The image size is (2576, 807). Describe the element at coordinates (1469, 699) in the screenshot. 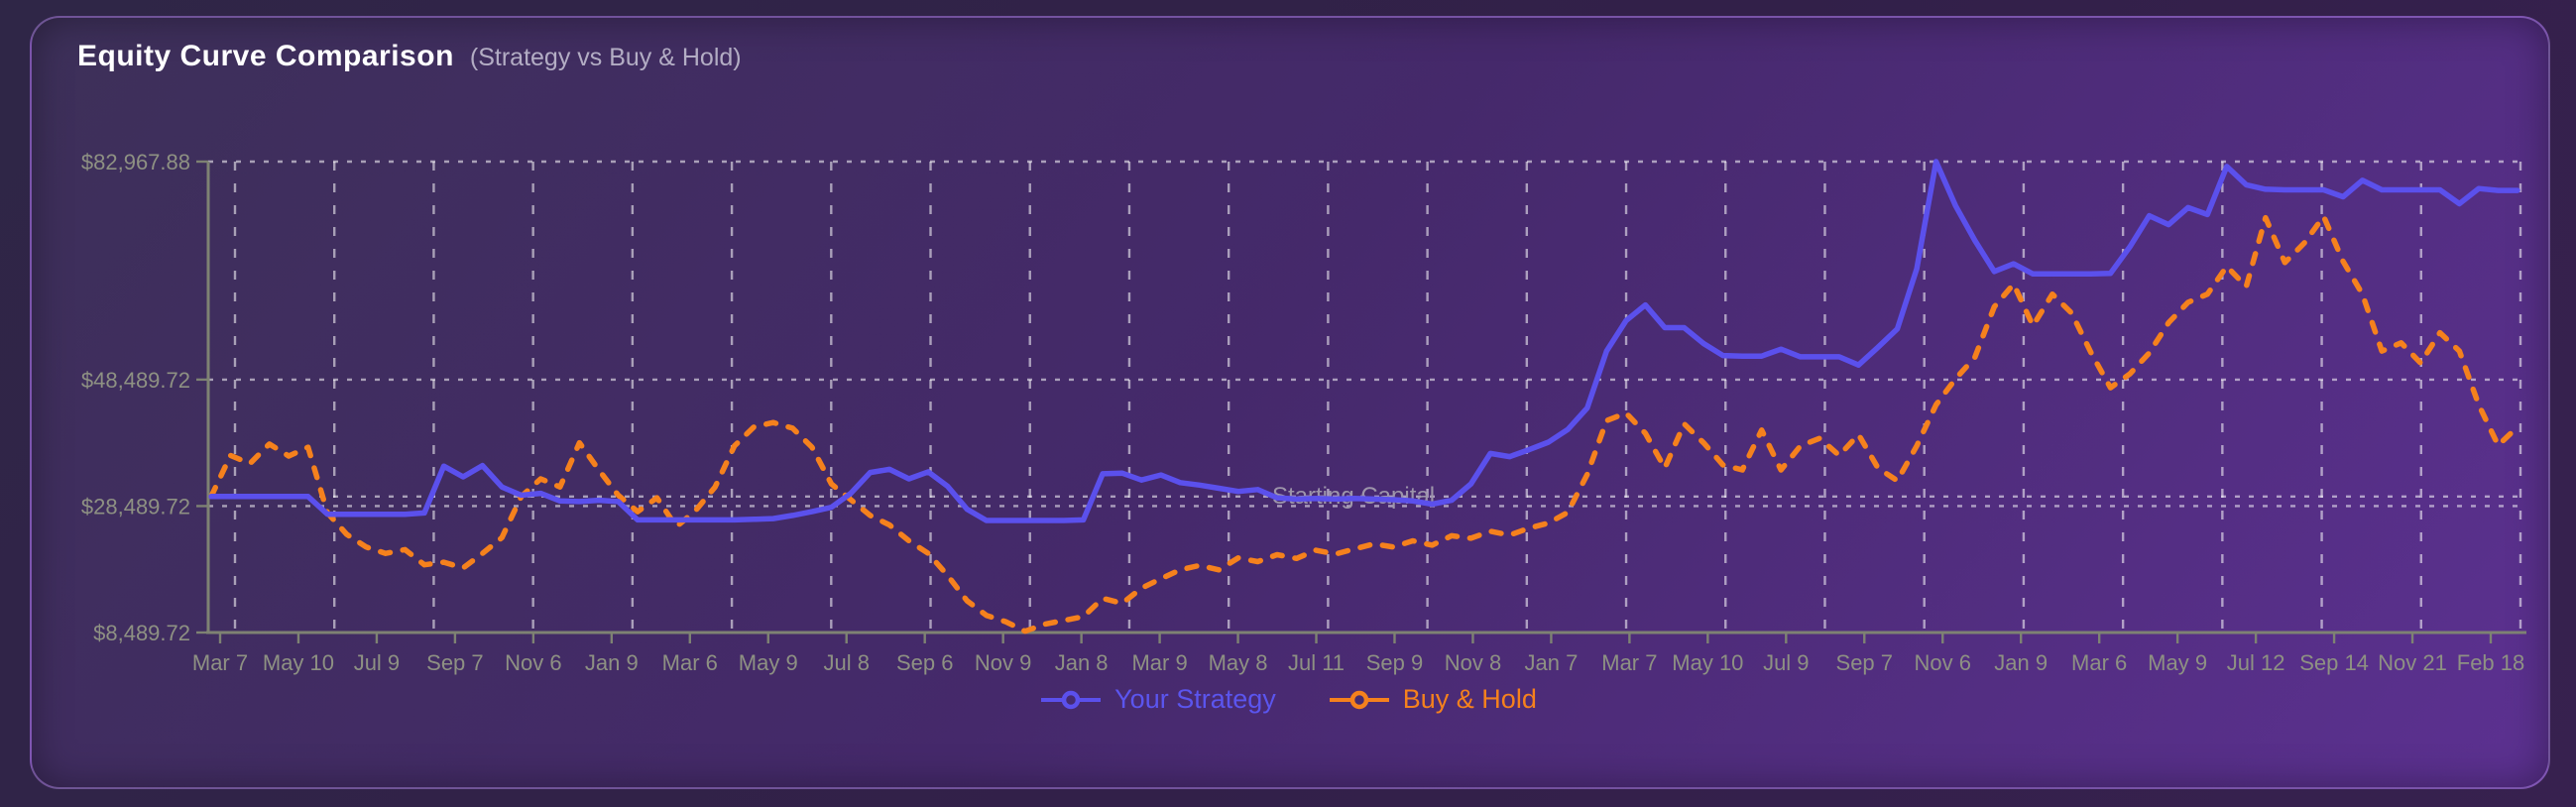

I see `legend-label-buy-hold: Buy & Hold` at that location.